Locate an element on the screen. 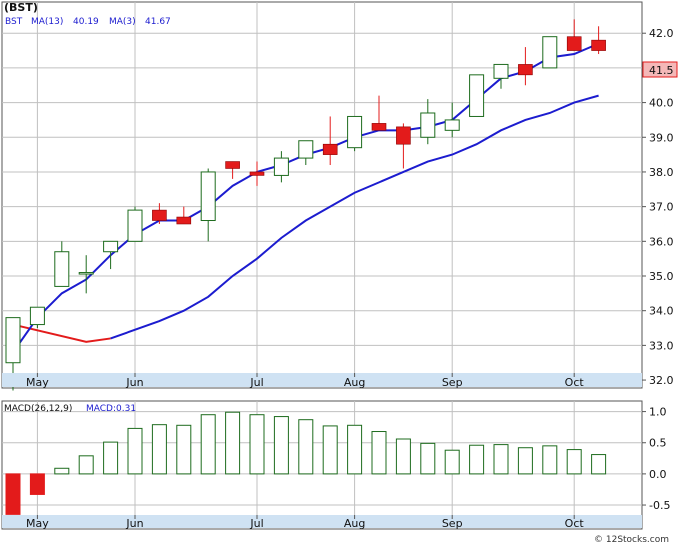 Image resolution: width=680 pixels, height=546 pixels. price-x-tick-label: Jun is located at coordinates (134, 382).